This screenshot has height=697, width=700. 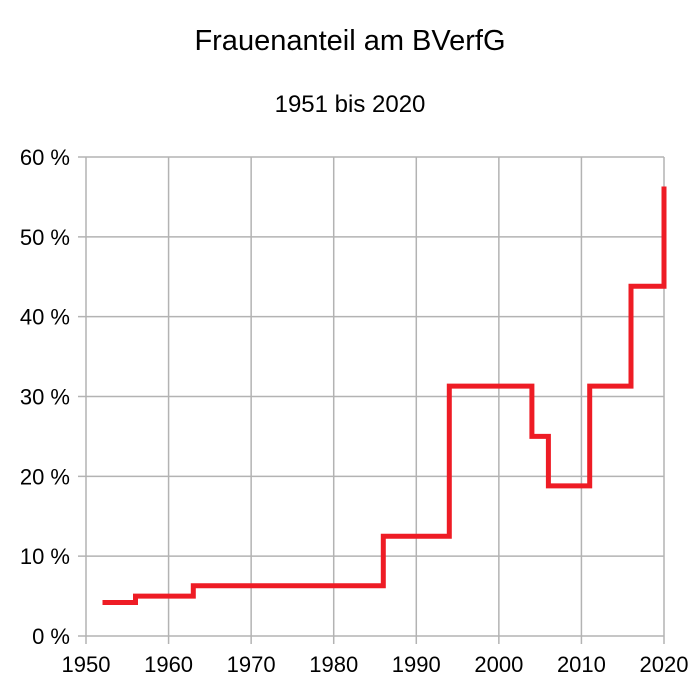 I want to click on x-tick-label: 1970, so click(x=251, y=664).